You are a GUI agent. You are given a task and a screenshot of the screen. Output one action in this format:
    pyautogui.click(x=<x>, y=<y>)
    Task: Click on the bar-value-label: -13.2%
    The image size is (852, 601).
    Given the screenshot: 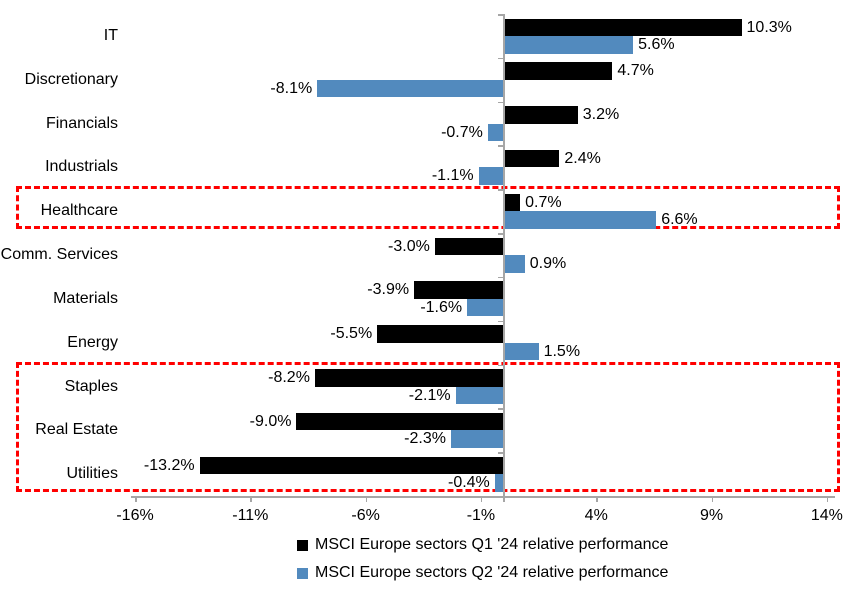 What is the action you would take?
    pyautogui.click(x=169, y=465)
    